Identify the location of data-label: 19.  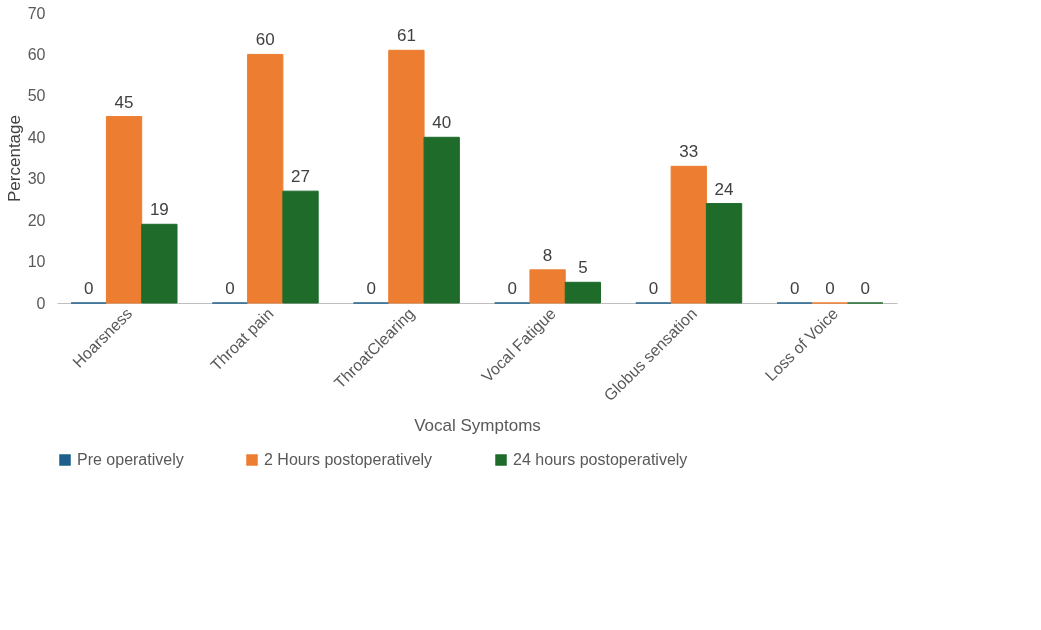
(159, 210).